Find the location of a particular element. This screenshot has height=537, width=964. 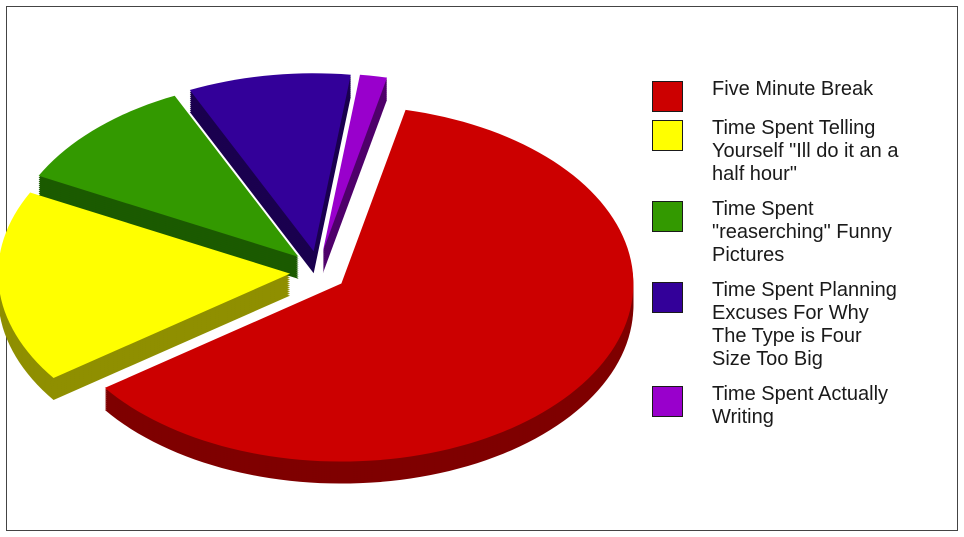

pie-slice-researching-pictures is located at coordinates (168, 176).